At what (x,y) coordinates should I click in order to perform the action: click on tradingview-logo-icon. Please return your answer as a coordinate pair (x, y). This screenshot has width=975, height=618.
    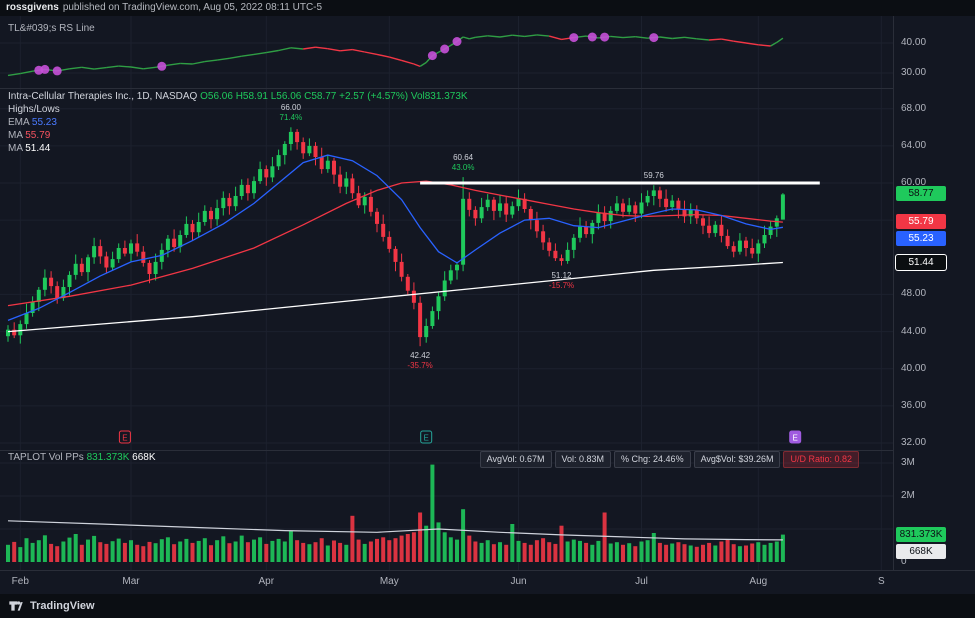
    Looking at the image, I should click on (16, 606).